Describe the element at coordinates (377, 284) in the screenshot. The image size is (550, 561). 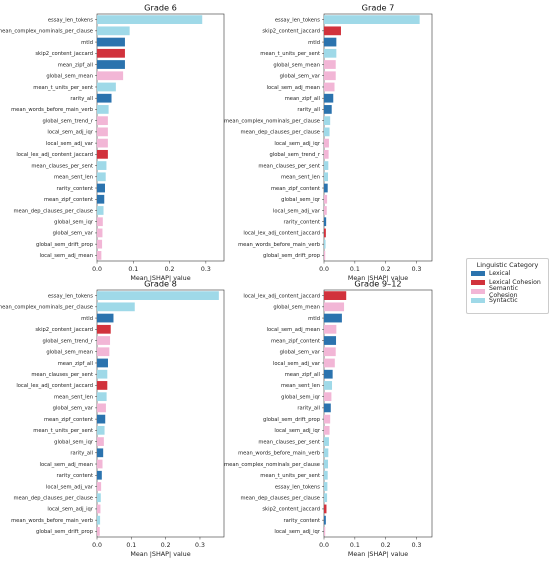
I see `chart-title: Grade 9–12` at that location.